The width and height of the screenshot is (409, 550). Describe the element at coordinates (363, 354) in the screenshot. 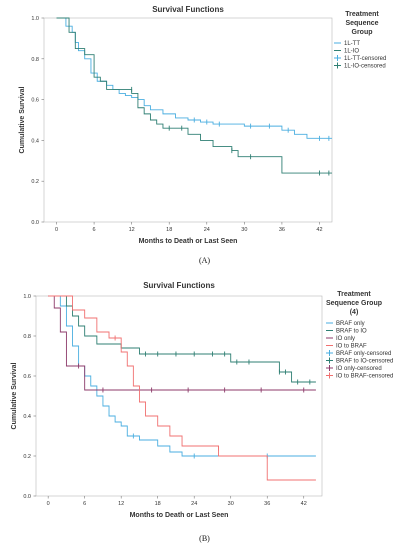

I see `legend-item-label: BRAF only-censored` at that location.